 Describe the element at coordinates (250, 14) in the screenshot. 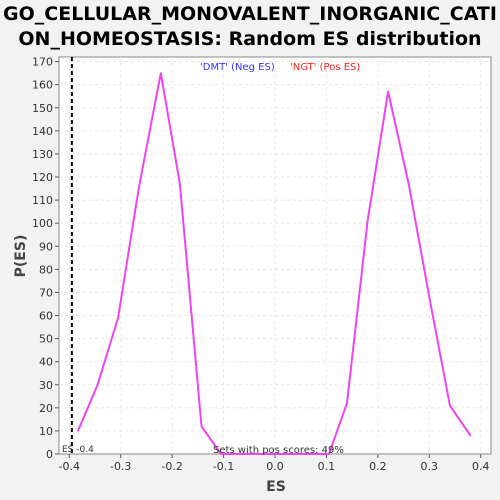

I see `chart-title-line1: GO_CELLULAR_MONOVALENT_INORGANIC_CATI` at that location.